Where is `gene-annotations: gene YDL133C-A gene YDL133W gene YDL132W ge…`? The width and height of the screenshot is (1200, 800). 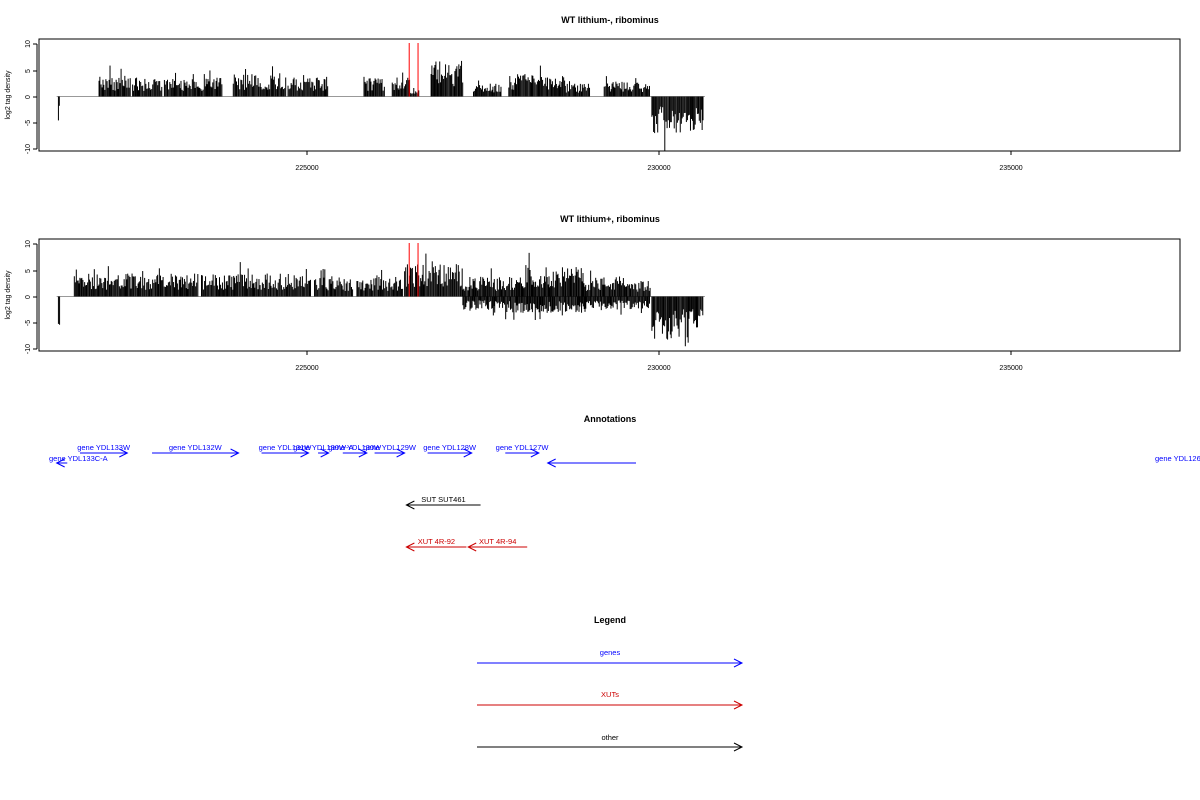 gene-annotations: gene YDL133C-A gene YDL133W gene YDL132W ge… is located at coordinates (624, 455).